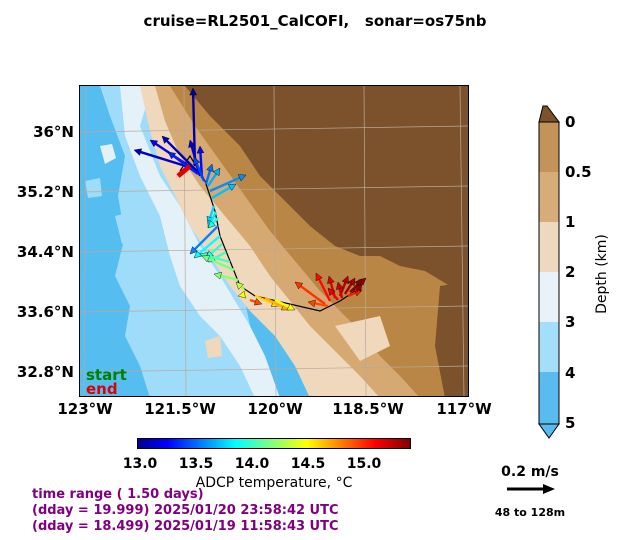 Image resolution: width=630 pixels, height=540 pixels. What do you see at coordinates (570, 272) in the screenshot?
I see `depth-tick-2: 2` at bounding box center [570, 272].